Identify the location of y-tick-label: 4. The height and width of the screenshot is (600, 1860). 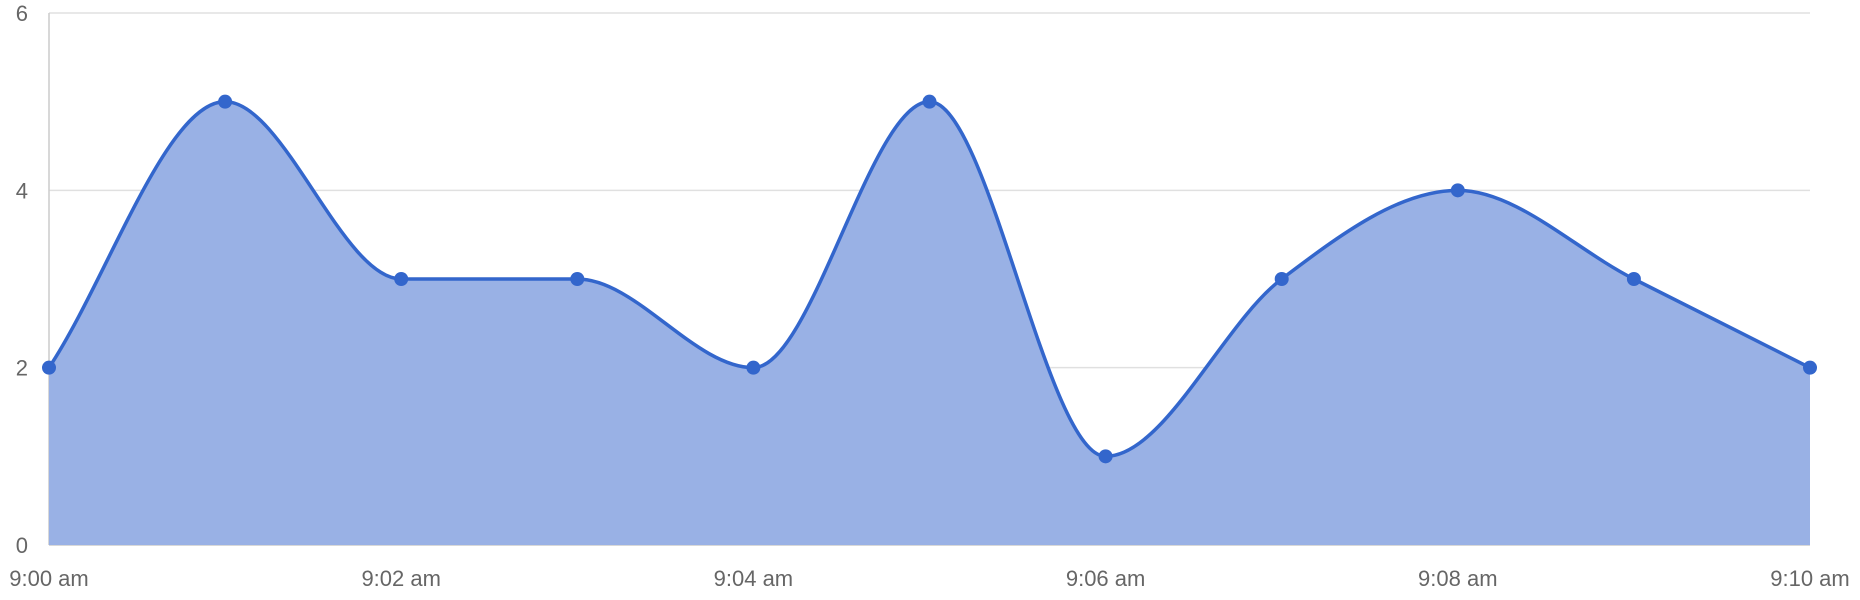
(22, 190).